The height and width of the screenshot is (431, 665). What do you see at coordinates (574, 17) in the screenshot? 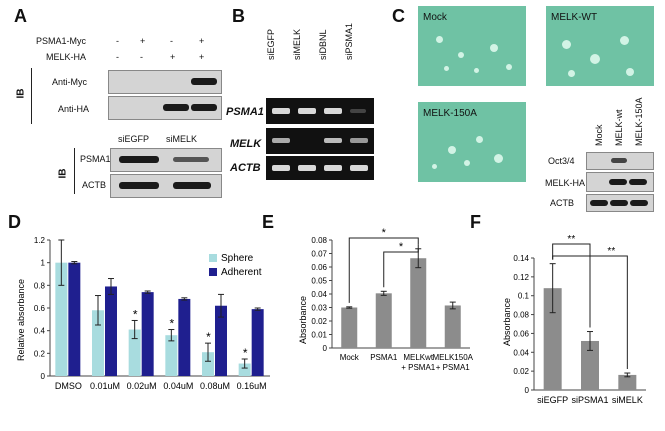
I see `image-label: MELK-WT` at bounding box center [574, 17].